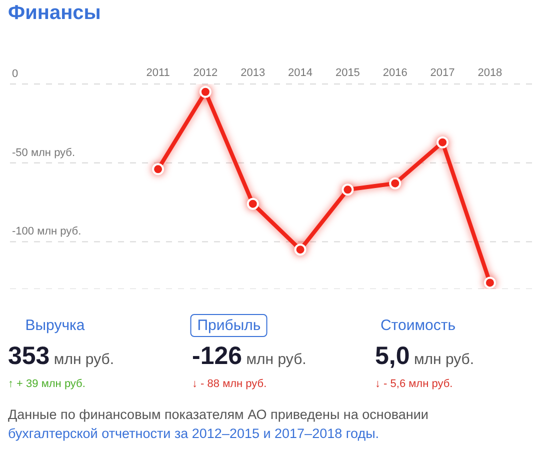 The width and height of the screenshot is (538, 459). Describe the element at coordinates (418, 326) in the screenshot. I see `text: Стоимость` at that location.